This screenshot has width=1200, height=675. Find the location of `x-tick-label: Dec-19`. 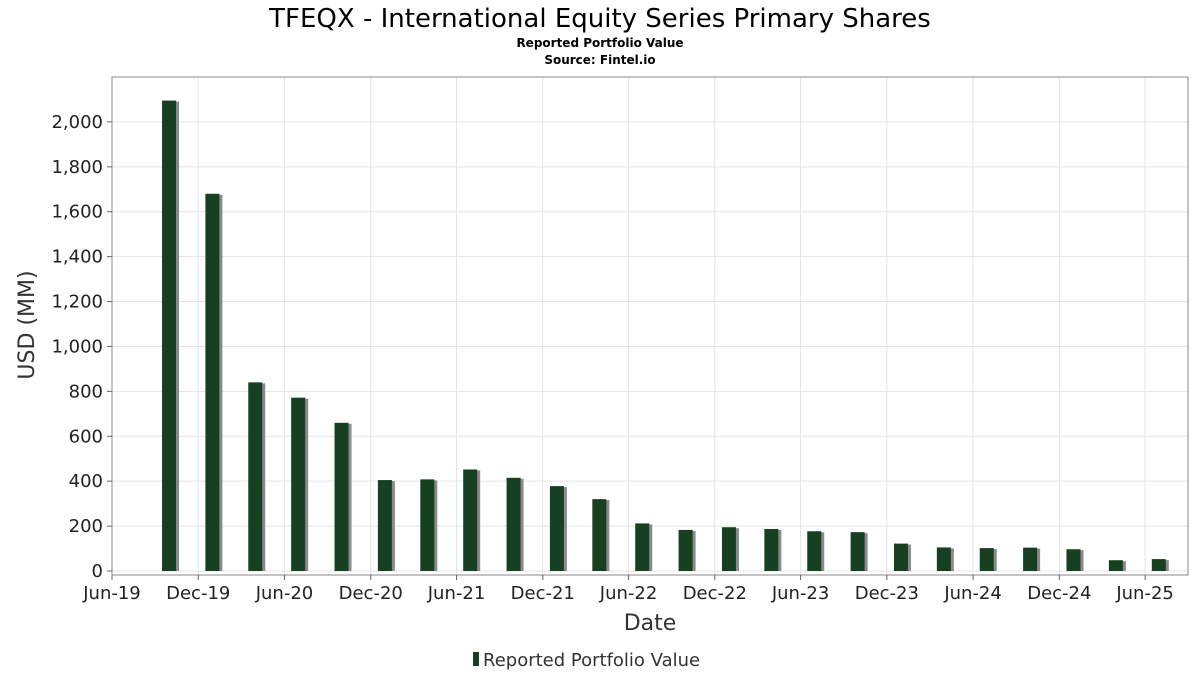

x-tick-label: Dec-19 is located at coordinates (198, 593).